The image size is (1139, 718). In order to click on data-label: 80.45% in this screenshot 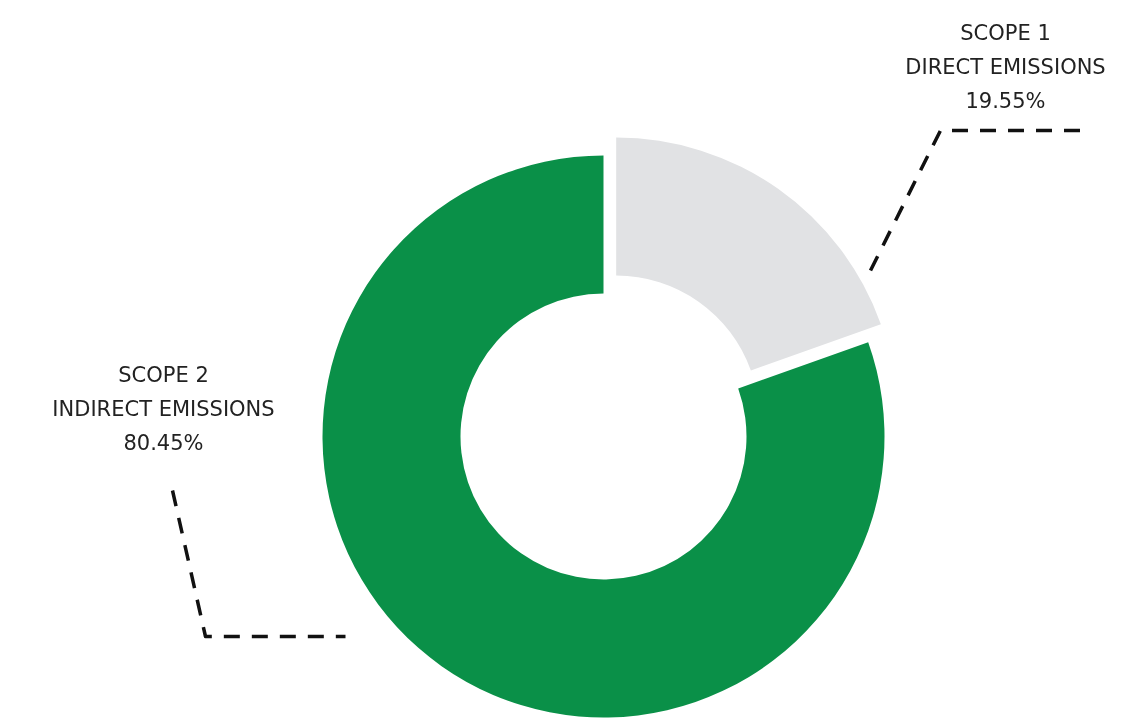, I will do `click(163, 442)`.